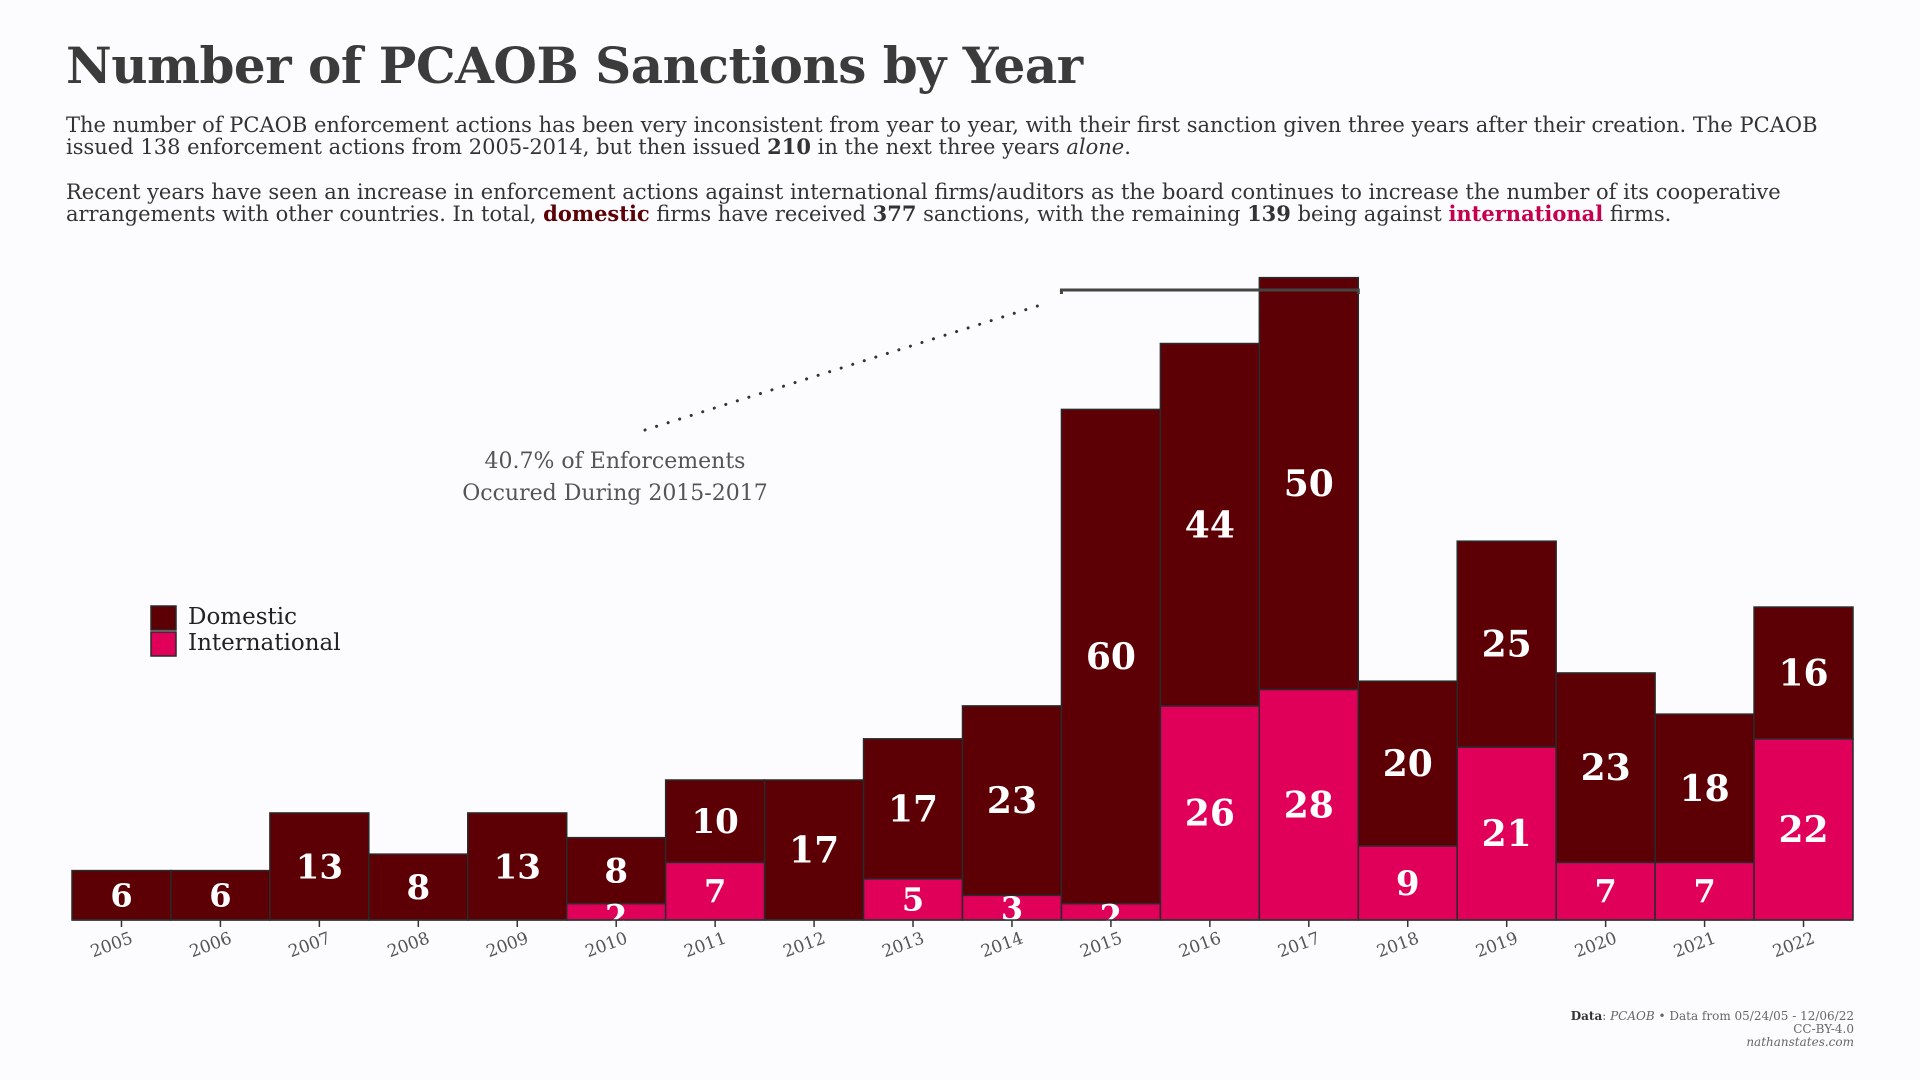 The width and height of the screenshot is (1920, 1080). I want to click on bar-domestic-2015, so click(1111, 656).